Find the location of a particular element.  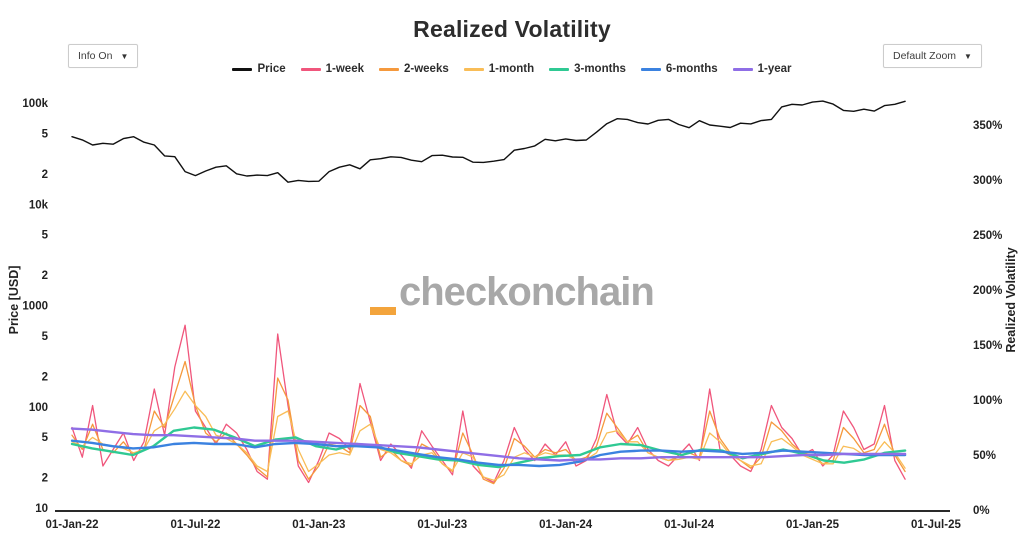

page-title: Realized Volatility is located at coordinates (512, 29).